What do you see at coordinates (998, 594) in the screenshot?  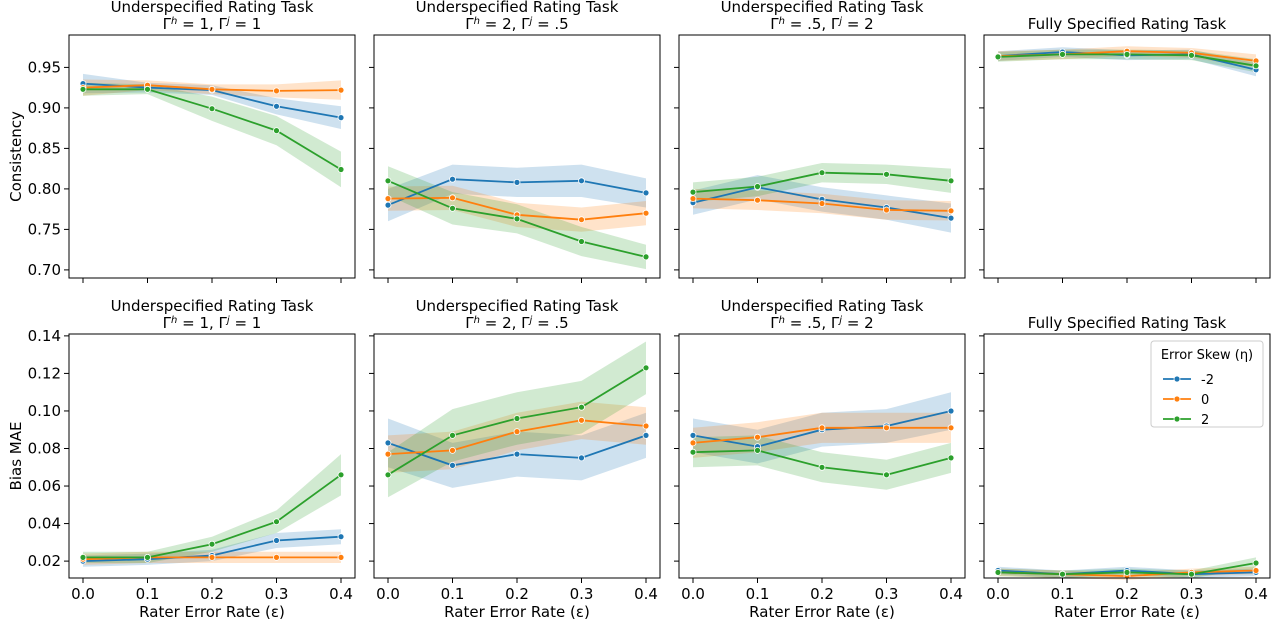 I see `x-tick-label: 0.0` at bounding box center [998, 594].